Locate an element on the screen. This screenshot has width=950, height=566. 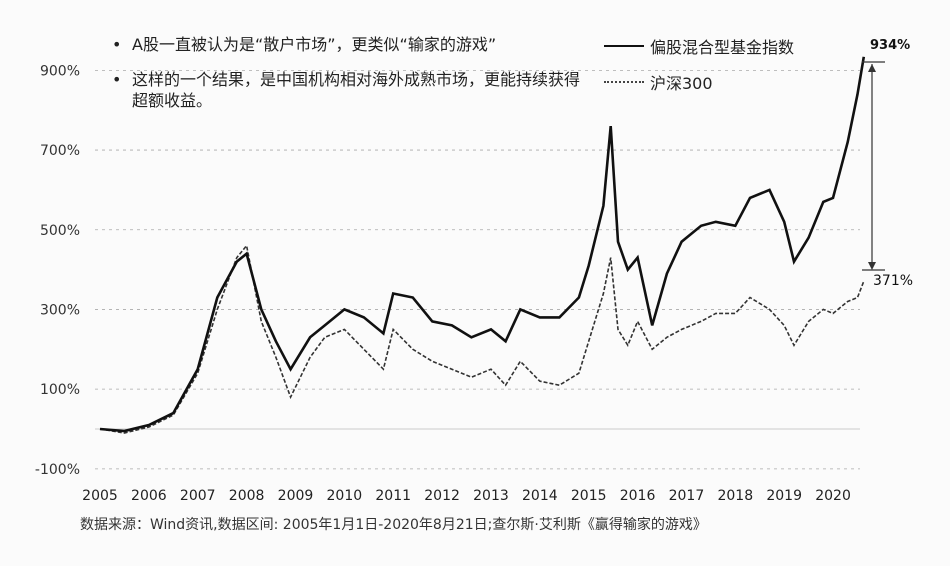
y-tick-label: 700% is located at coordinates (60, 151).